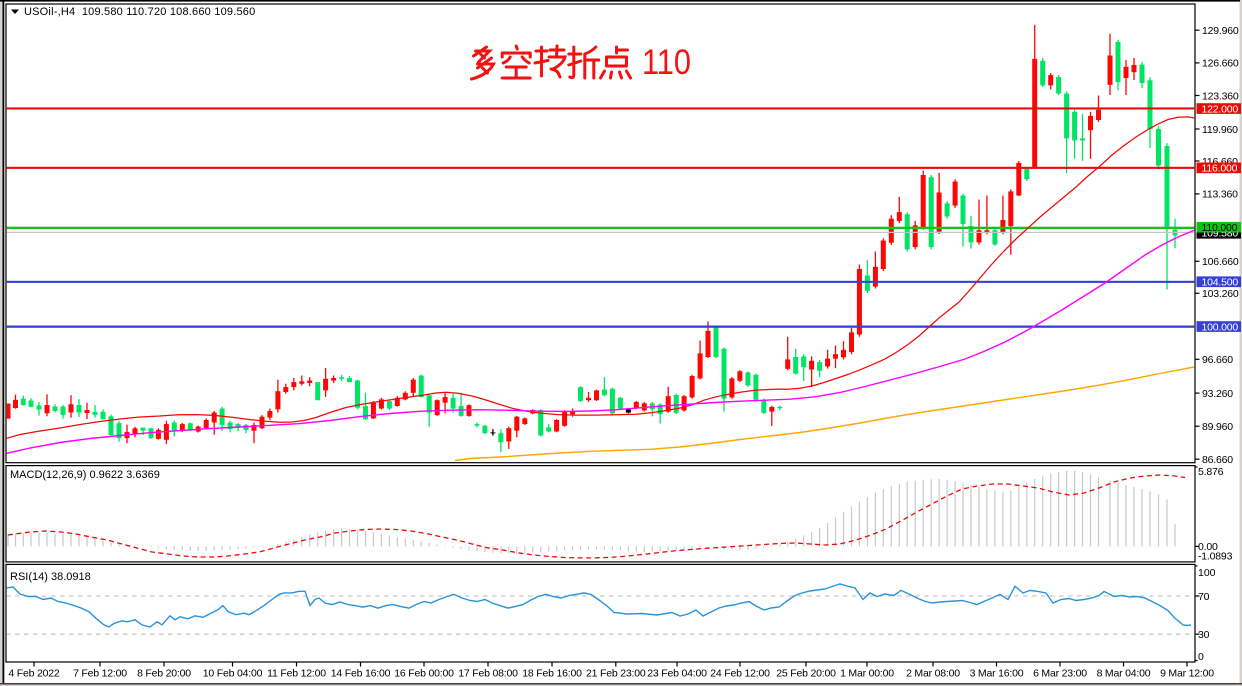 This screenshot has width=1242, height=686. Describe the element at coordinates (85, 475) in the screenshot. I see `svg-text: MACD(12,26,9) 0.9622 3.6369` at that location.